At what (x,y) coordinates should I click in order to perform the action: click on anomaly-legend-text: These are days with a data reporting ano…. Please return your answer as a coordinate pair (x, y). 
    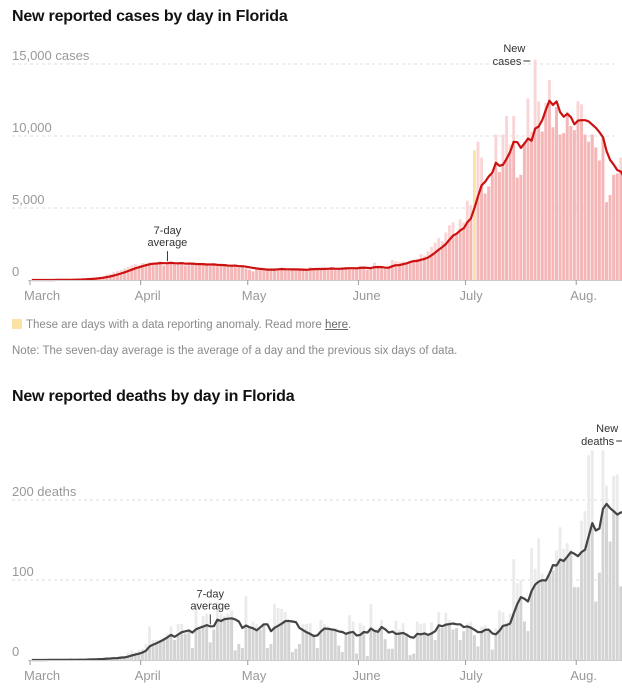
    Looking at the image, I should click on (175, 325).